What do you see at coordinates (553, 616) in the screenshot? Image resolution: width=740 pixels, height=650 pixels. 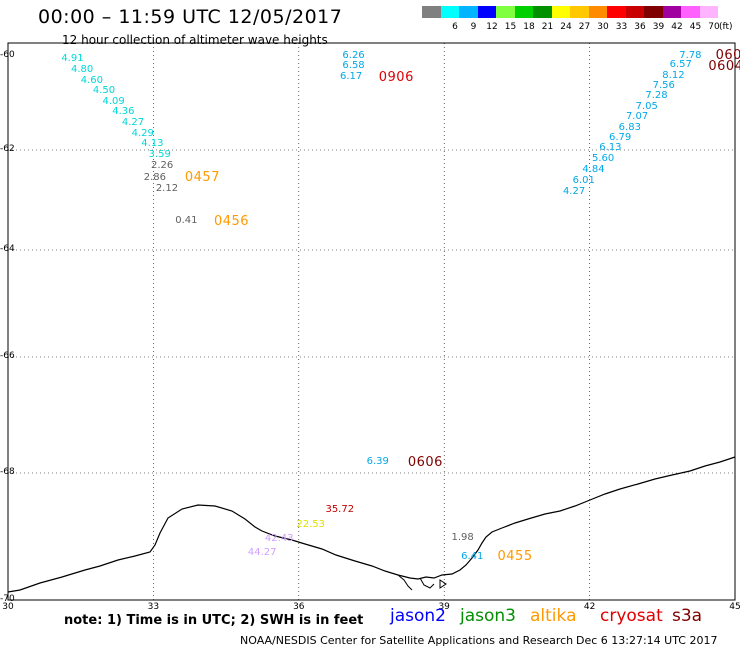 I see `satellite-altika: altika` at bounding box center [553, 616].